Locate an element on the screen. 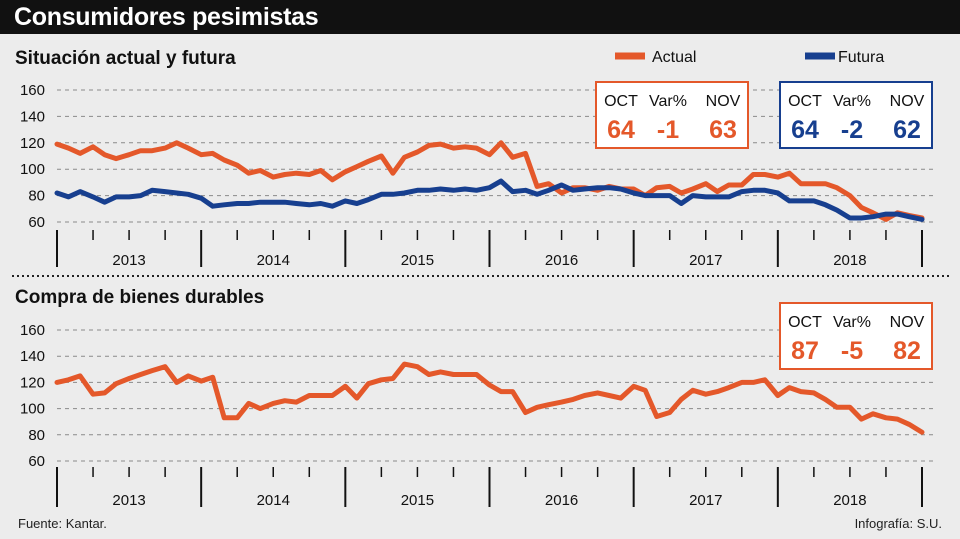  summary-actual-var-header: Var% is located at coordinates (668, 101).